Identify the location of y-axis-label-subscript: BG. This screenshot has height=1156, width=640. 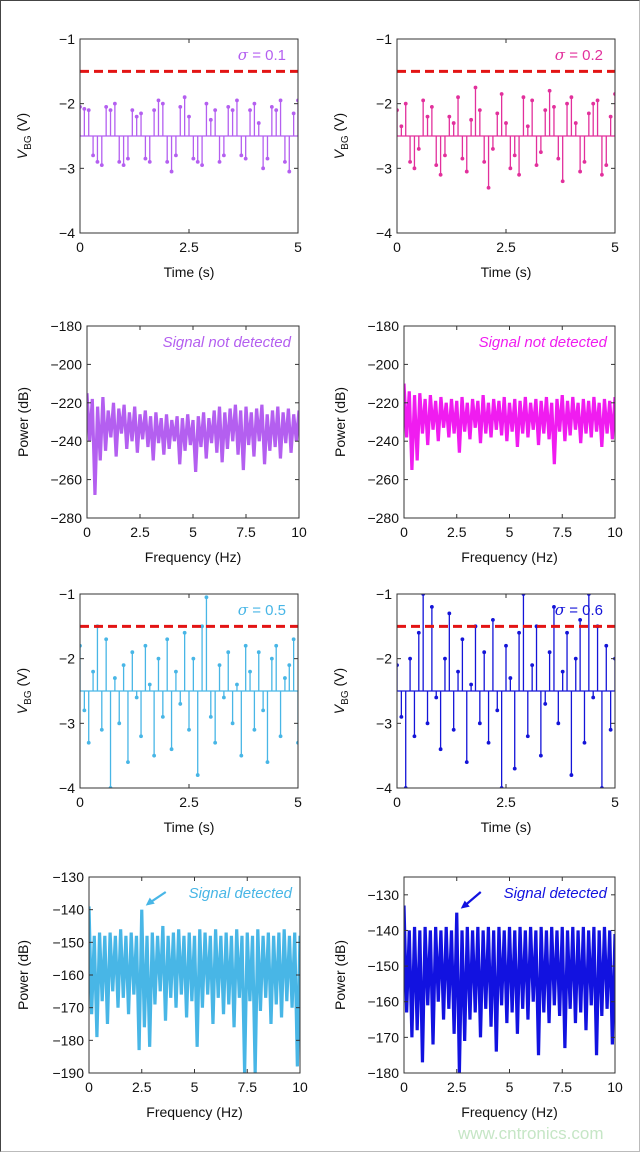
(28, 697).